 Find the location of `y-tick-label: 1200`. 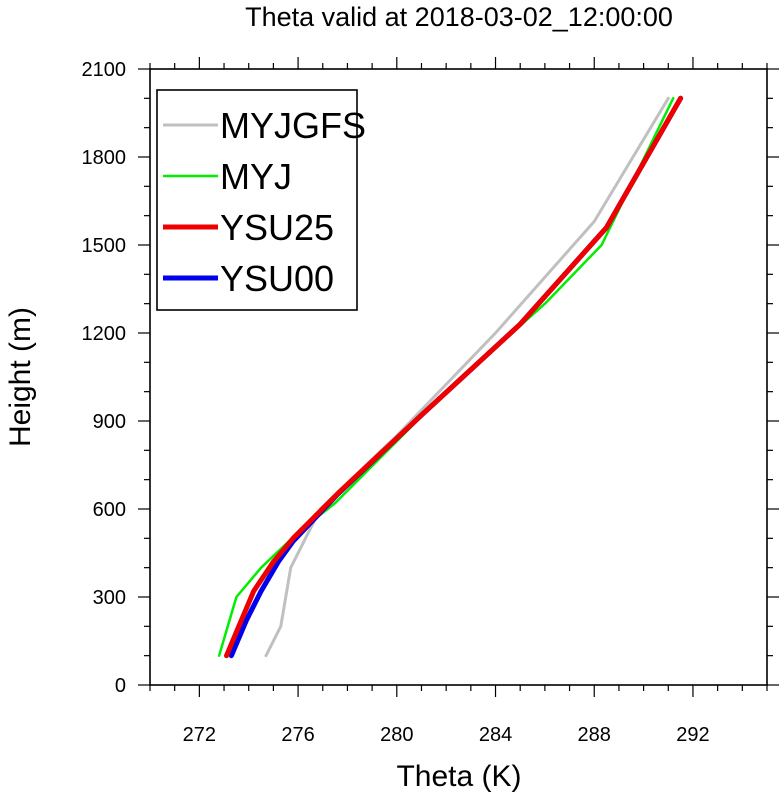

y-tick-label: 1200 is located at coordinates (104, 334).